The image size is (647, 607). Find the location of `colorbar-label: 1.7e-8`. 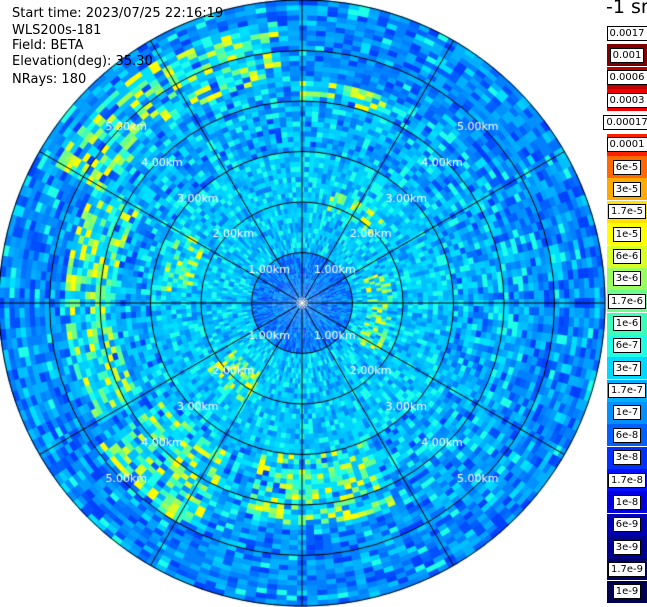

colorbar-label: 1.7e-8 is located at coordinates (627, 480).